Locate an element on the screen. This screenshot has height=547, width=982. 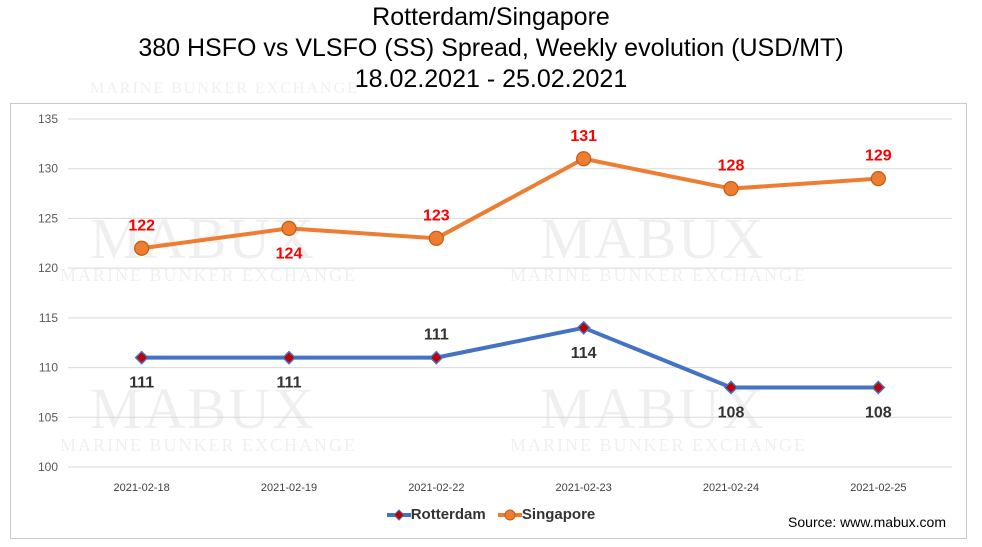
series-line-rotterdam is located at coordinates (510, 357).